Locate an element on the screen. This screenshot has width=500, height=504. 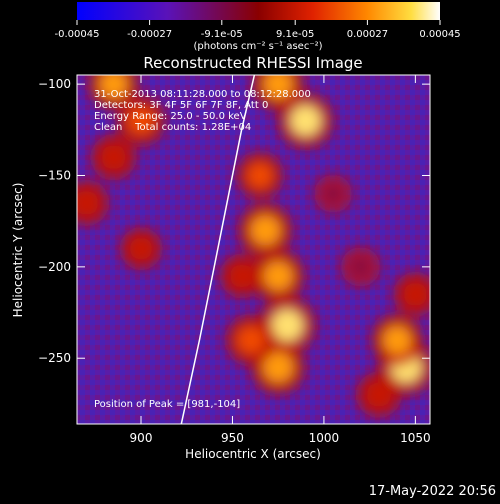
colorbar-unit-label: (photons cm⁻² s⁻¹ asec⁻²) is located at coordinates (257, 46).